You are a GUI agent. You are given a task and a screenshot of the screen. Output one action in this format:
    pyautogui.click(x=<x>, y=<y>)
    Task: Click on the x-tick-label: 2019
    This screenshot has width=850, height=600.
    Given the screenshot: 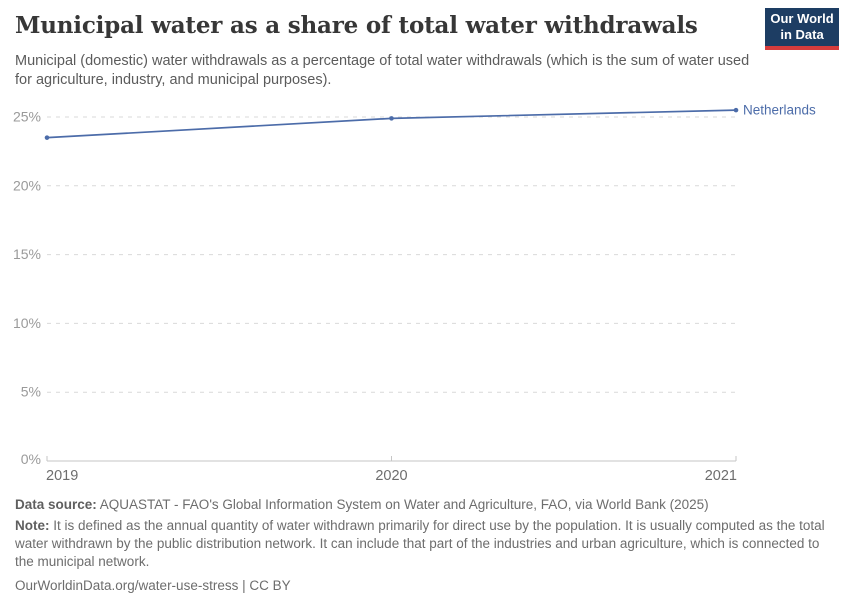 What is the action you would take?
    pyautogui.click(x=62, y=476)
    